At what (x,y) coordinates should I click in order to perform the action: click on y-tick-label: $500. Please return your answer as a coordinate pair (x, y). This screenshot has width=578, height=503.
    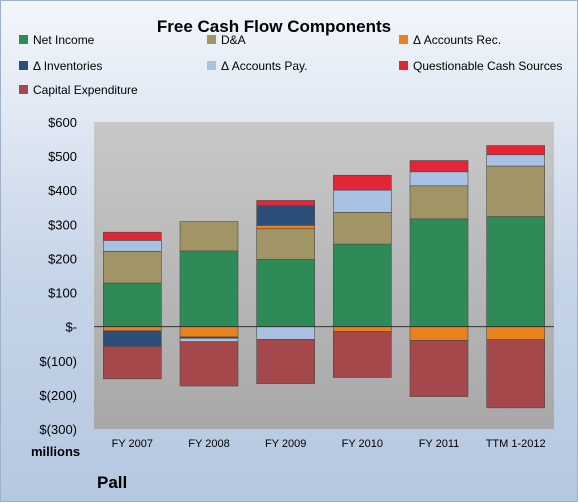
    Looking at the image, I should click on (62, 156).